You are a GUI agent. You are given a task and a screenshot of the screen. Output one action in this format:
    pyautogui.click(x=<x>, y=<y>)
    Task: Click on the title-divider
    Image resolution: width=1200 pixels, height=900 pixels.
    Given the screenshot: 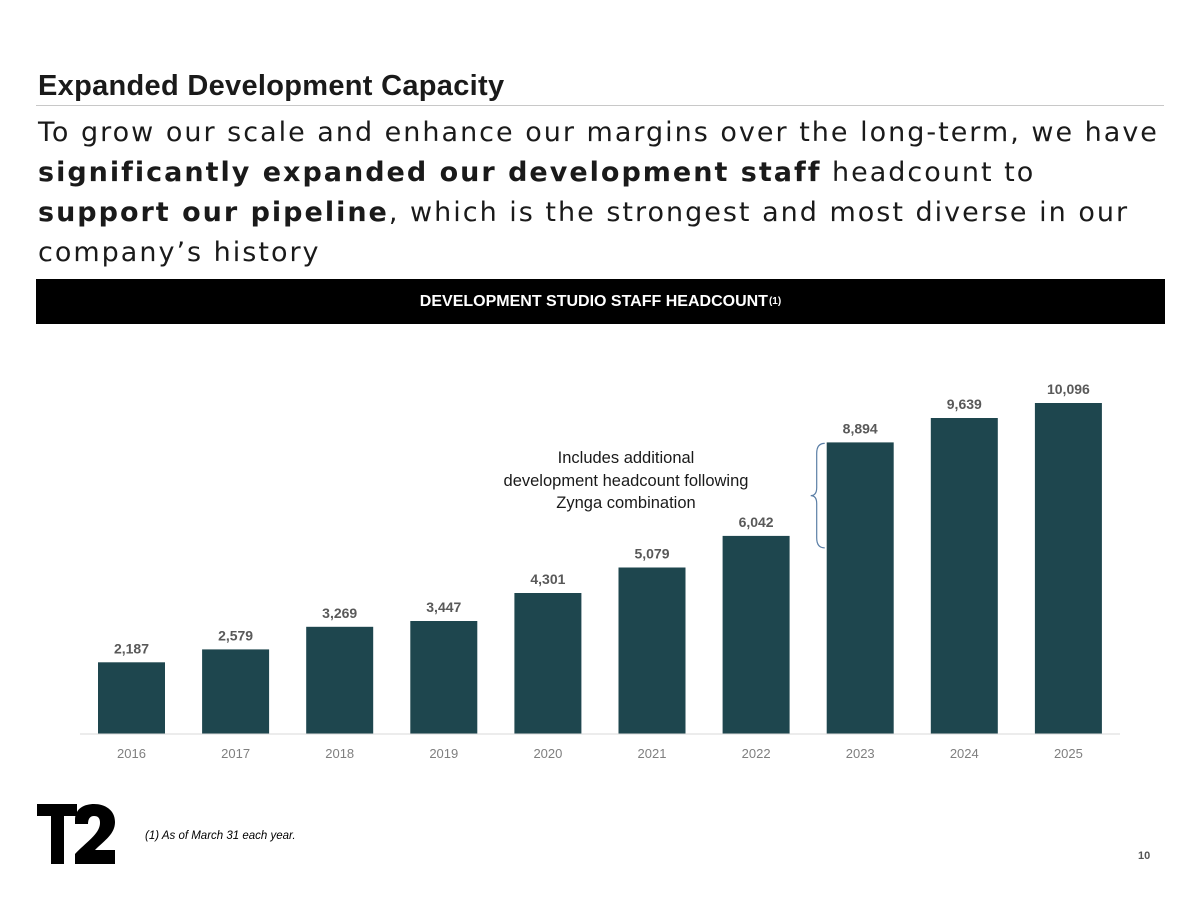 What is the action you would take?
    pyautogui.click(x=600, y=105)
    